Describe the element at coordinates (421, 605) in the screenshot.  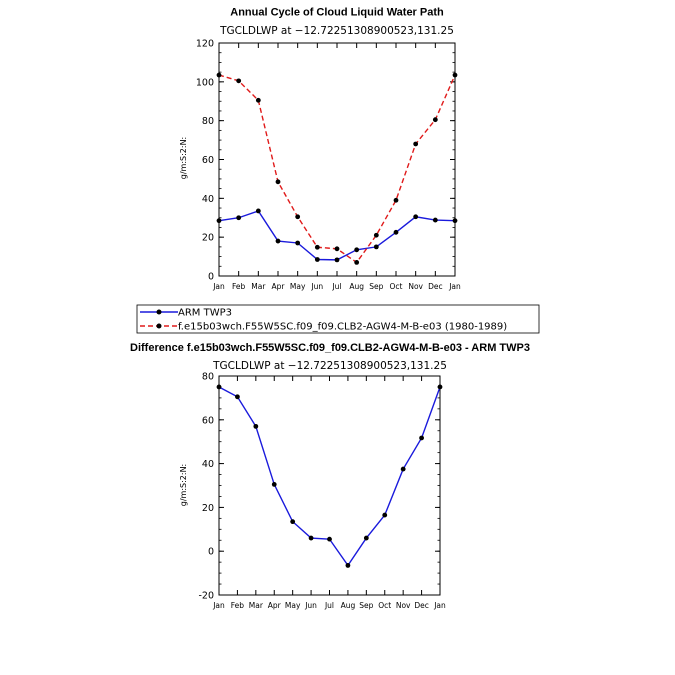
I see `bottom-chart-month-label: Dec` at that location.